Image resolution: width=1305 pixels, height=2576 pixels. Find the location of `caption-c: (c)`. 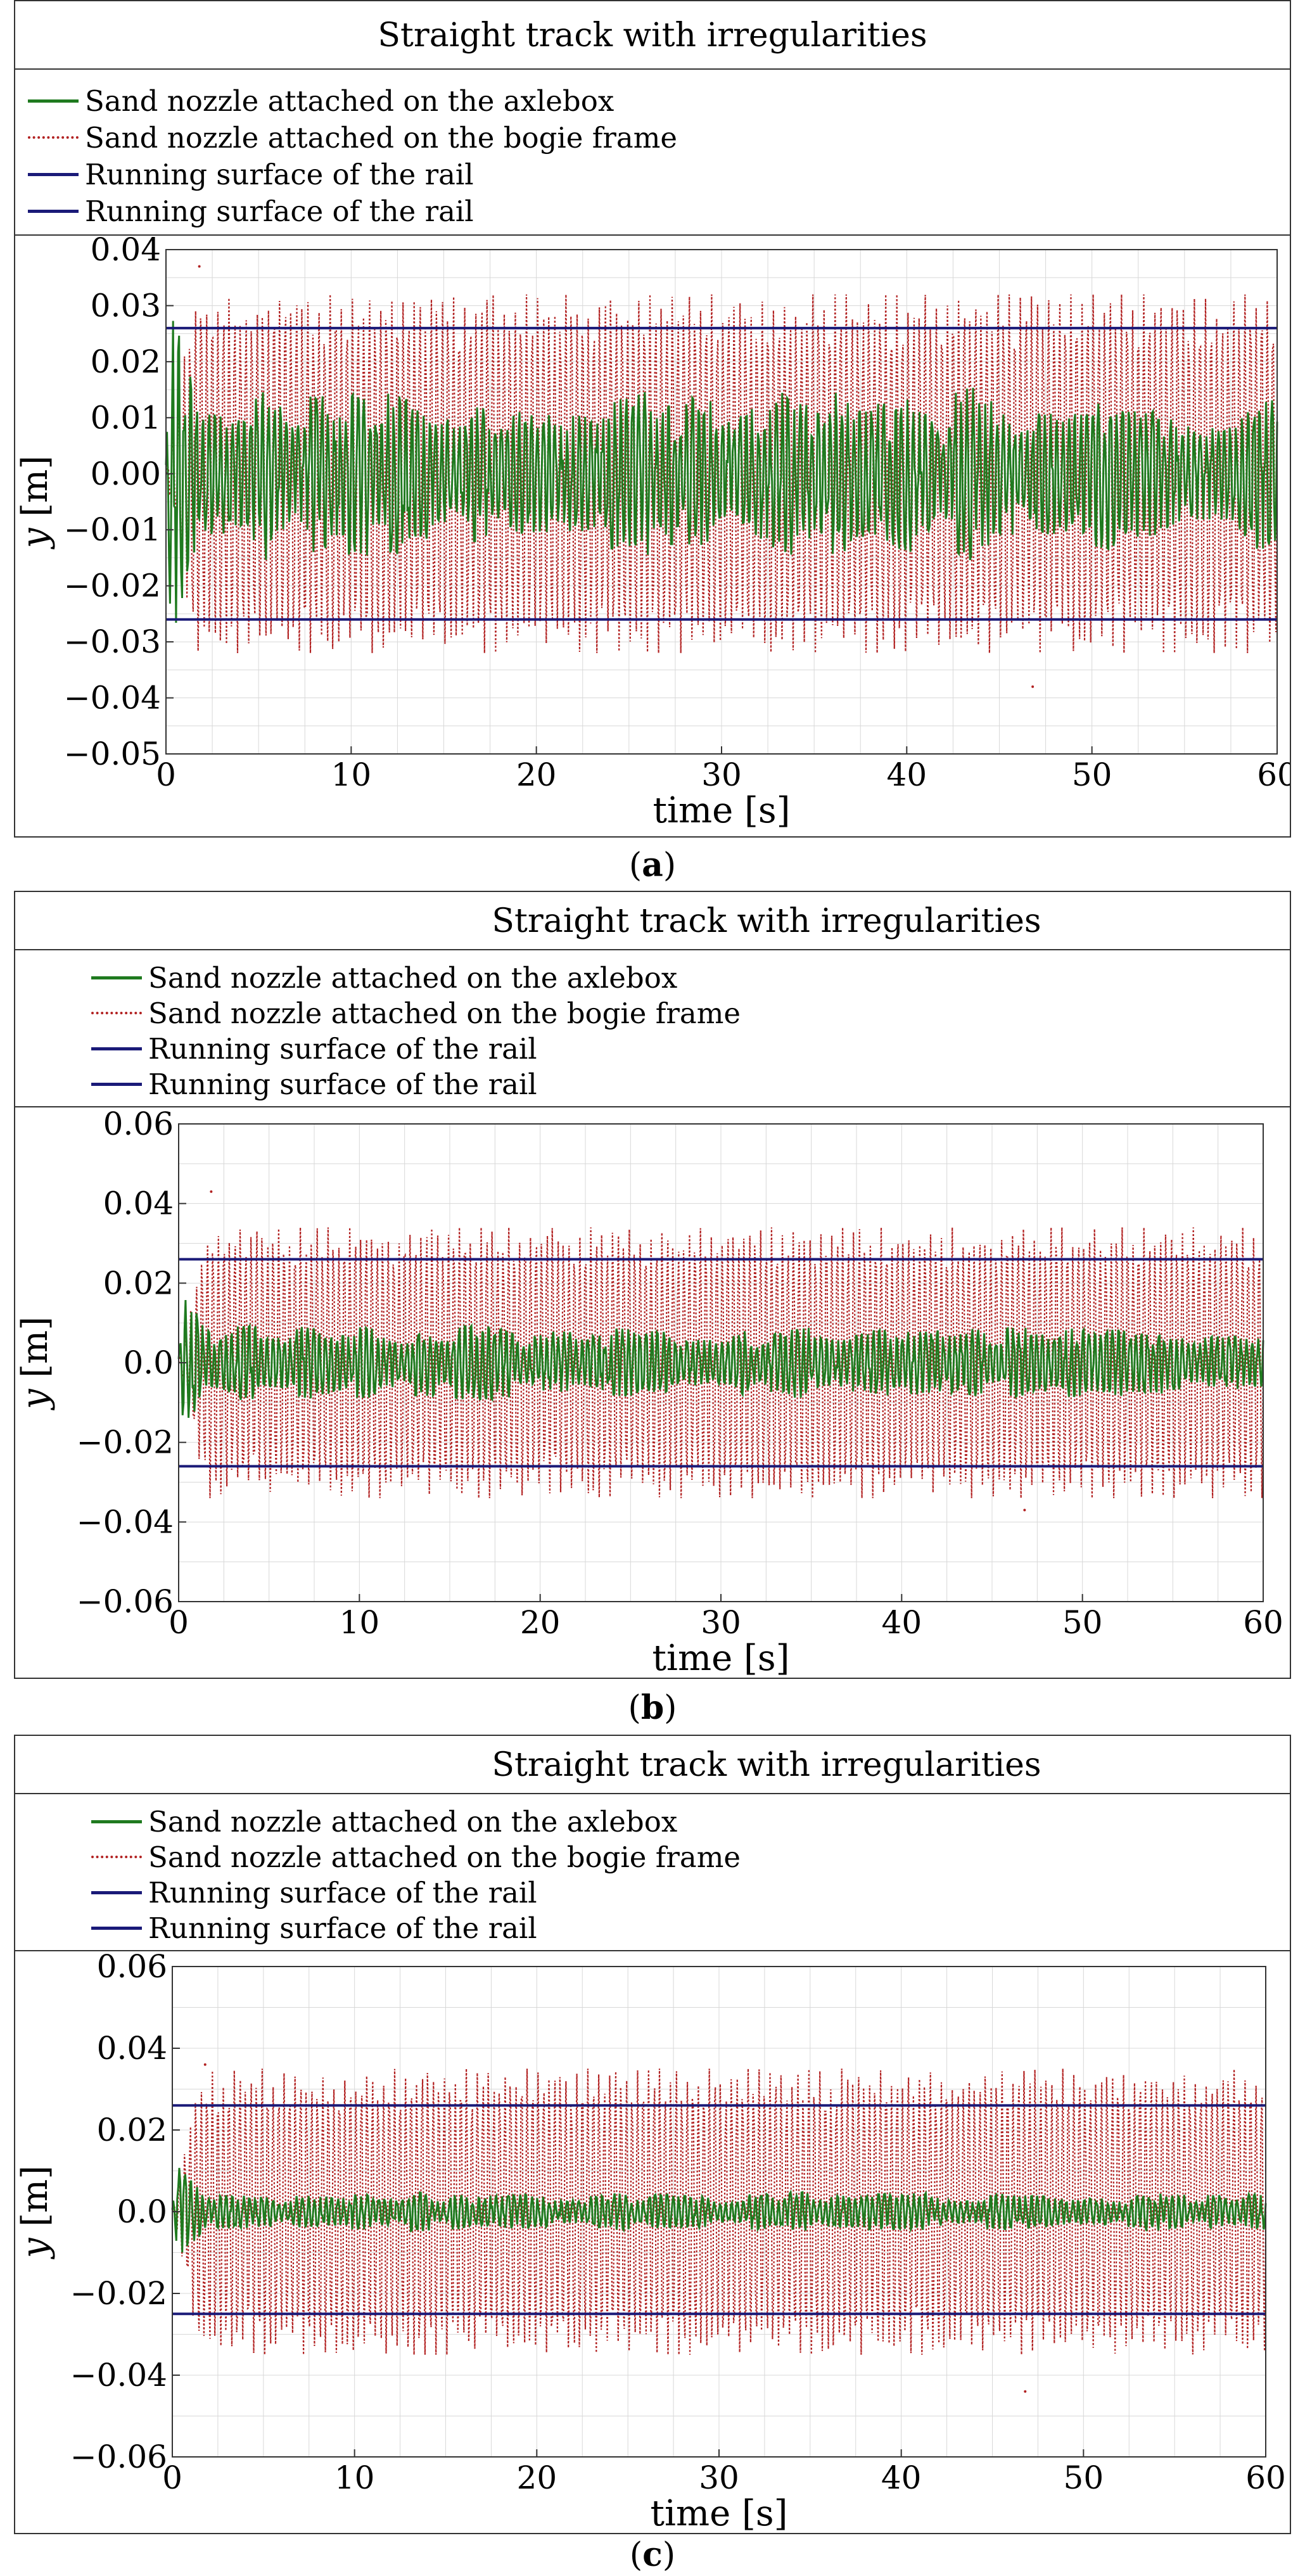

caption-c: (c) is located at coordinates (652, 2555).